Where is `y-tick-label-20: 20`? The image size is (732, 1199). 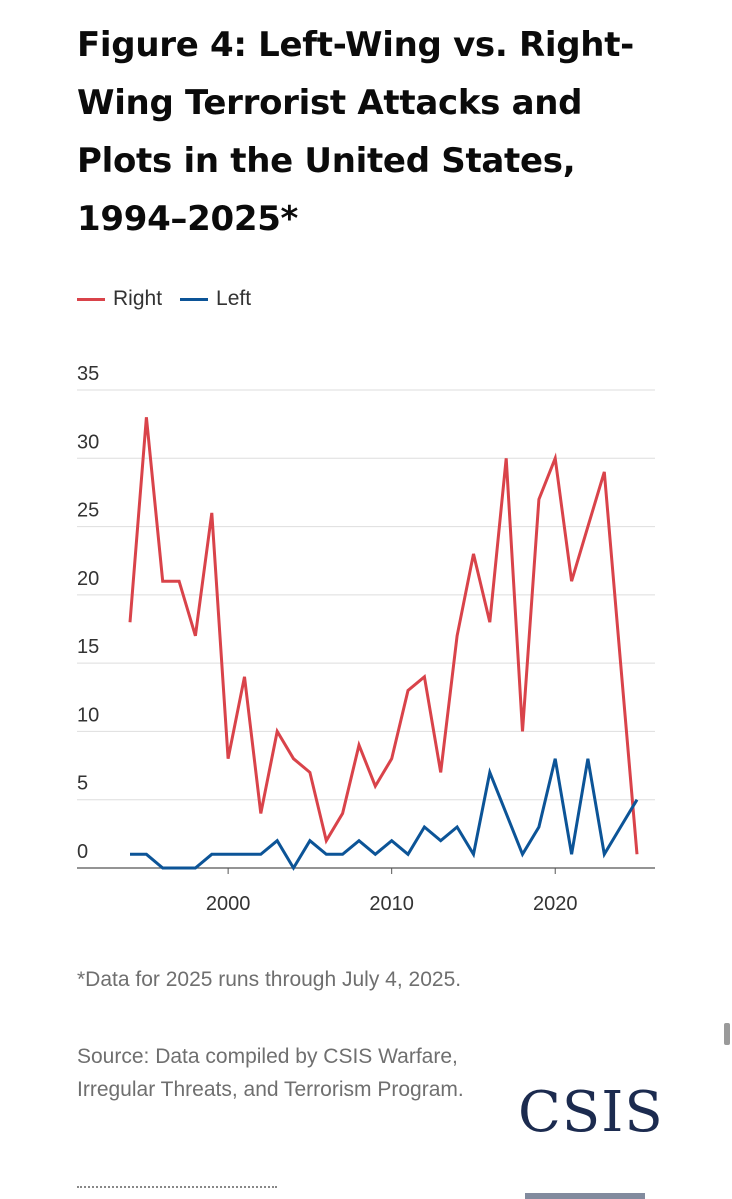 y-tick-label-20: 20 is located at coordinates (88, 579).